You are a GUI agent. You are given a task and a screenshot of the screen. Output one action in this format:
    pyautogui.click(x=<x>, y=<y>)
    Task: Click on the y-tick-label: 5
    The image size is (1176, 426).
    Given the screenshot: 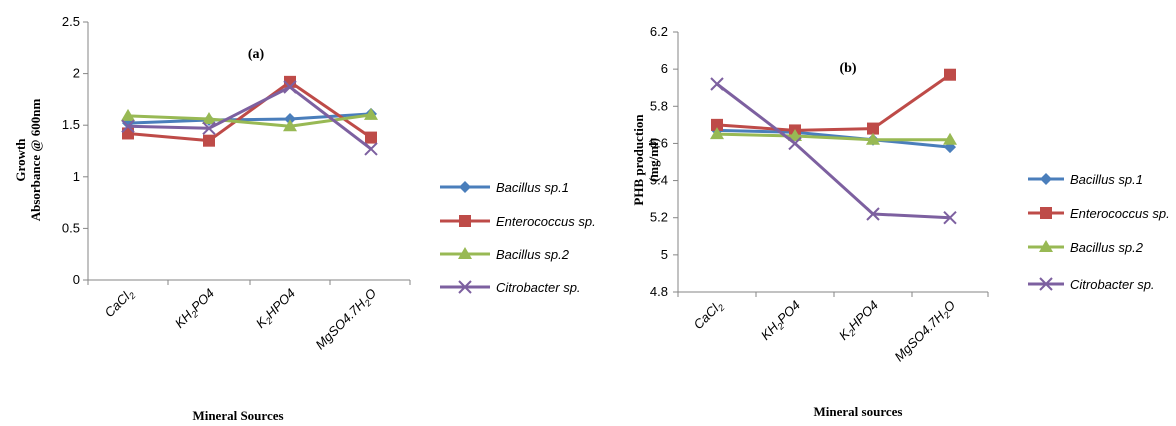 What is the action you would take?
    pyautogui.click(x=664, y=254)
    